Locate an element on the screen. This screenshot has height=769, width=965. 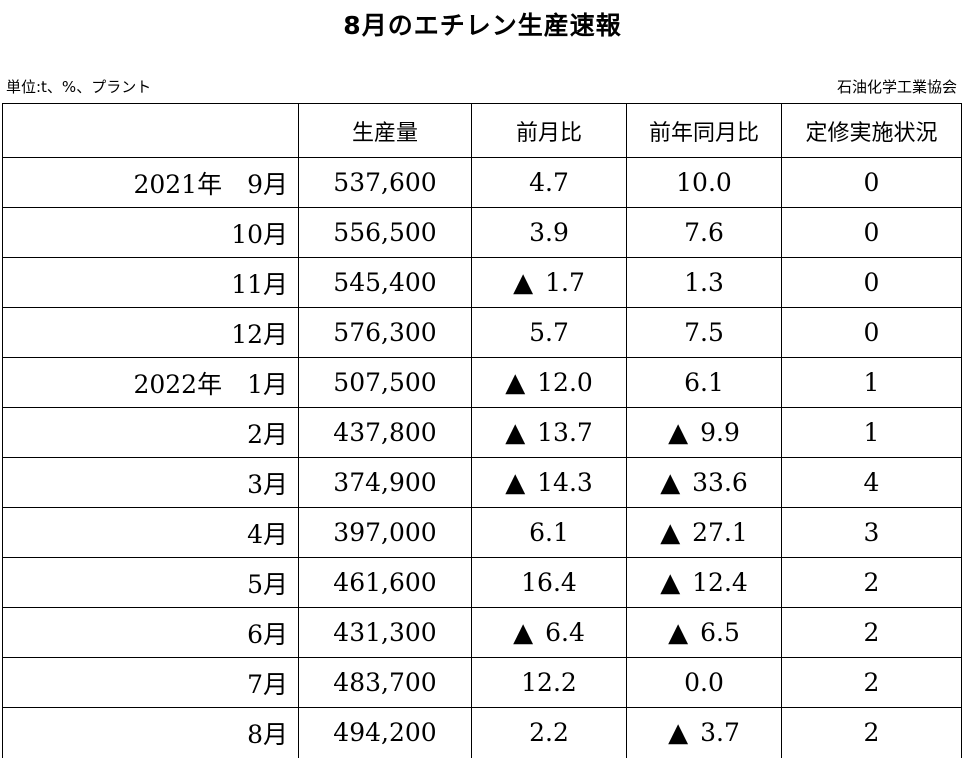
table-row: 2022年 1月 507,500 ▲ 12.0 6.1 1 is located at coordinates (482, 382).